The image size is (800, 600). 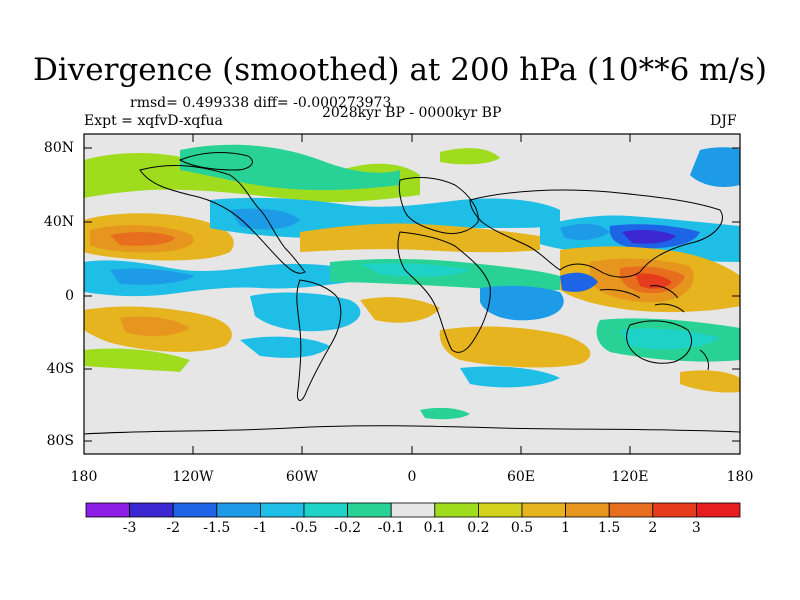 I want to click on lat-tick-label: 40S, so click(x=60, y=369).